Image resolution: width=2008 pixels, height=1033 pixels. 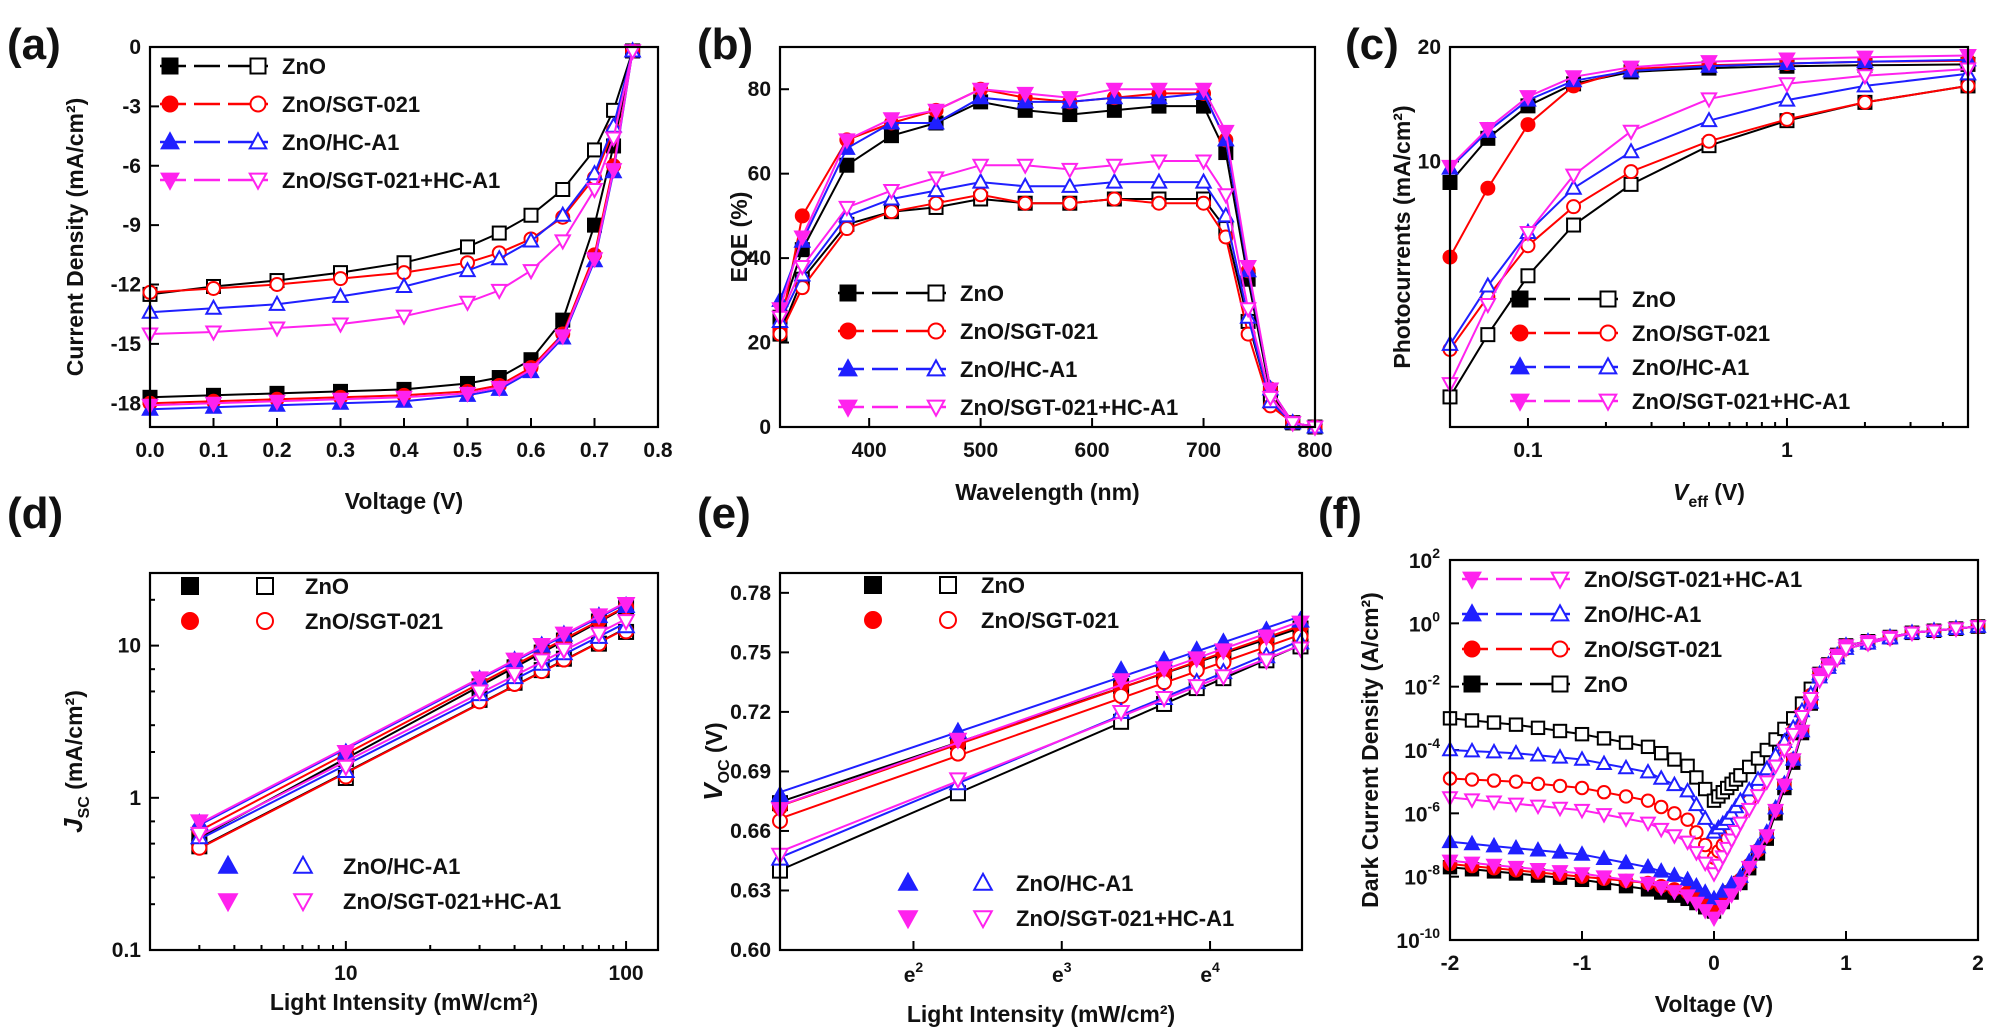 I want to click on y-tick-exponent: -4, so click(x=1434, y=743).